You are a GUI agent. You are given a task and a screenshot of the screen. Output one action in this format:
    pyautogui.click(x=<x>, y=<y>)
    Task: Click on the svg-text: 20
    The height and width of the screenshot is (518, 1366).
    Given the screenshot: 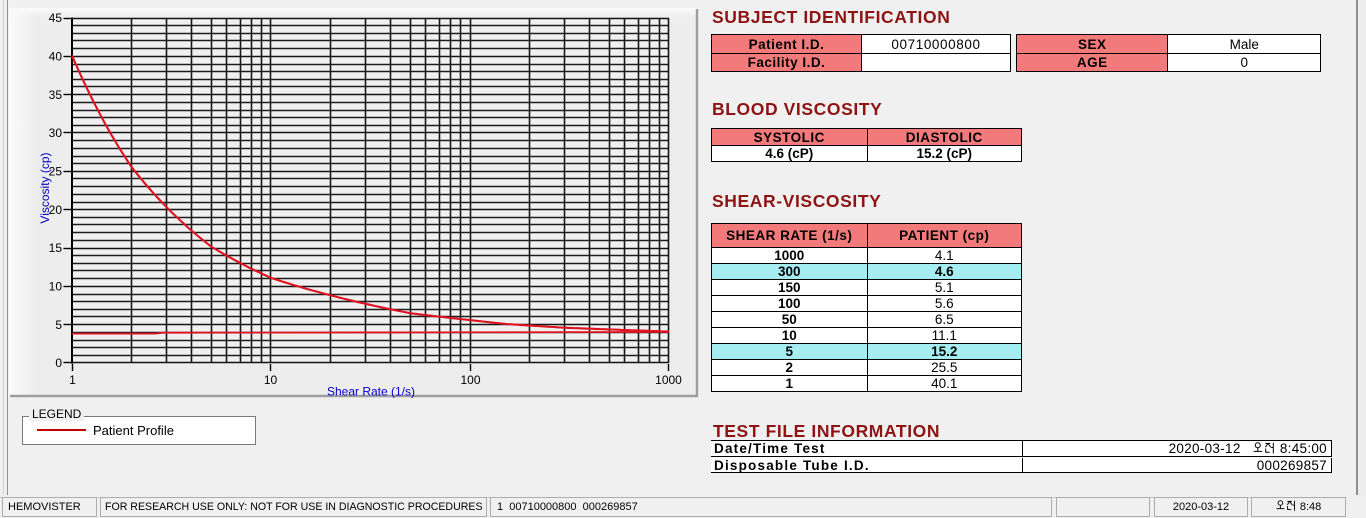 What is the action you would take?
    pyautogui.click(x=56, y=210)
    